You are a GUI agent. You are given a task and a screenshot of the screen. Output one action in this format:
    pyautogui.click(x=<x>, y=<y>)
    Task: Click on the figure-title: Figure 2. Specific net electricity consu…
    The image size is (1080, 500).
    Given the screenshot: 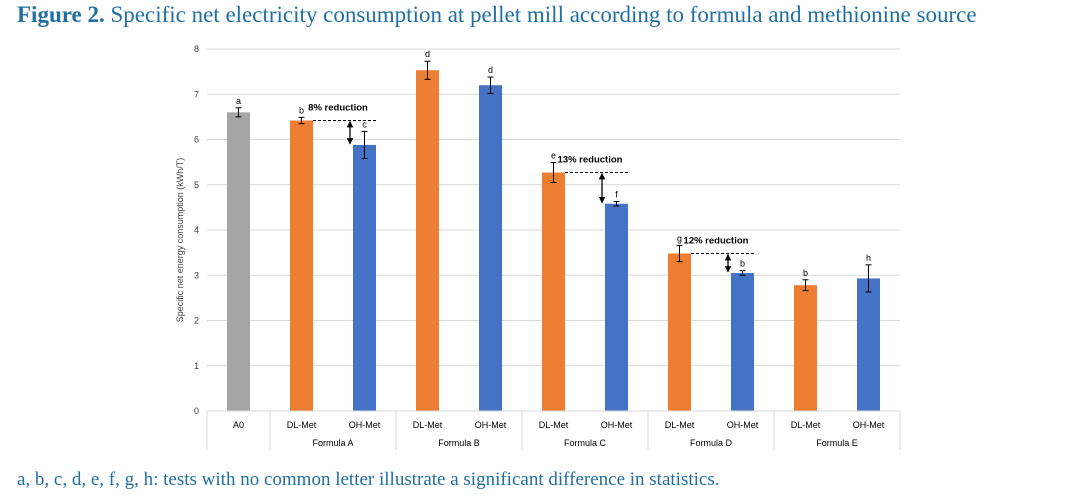 What is the action you would take?
    pyautogui.click(x=497, y=15)
    